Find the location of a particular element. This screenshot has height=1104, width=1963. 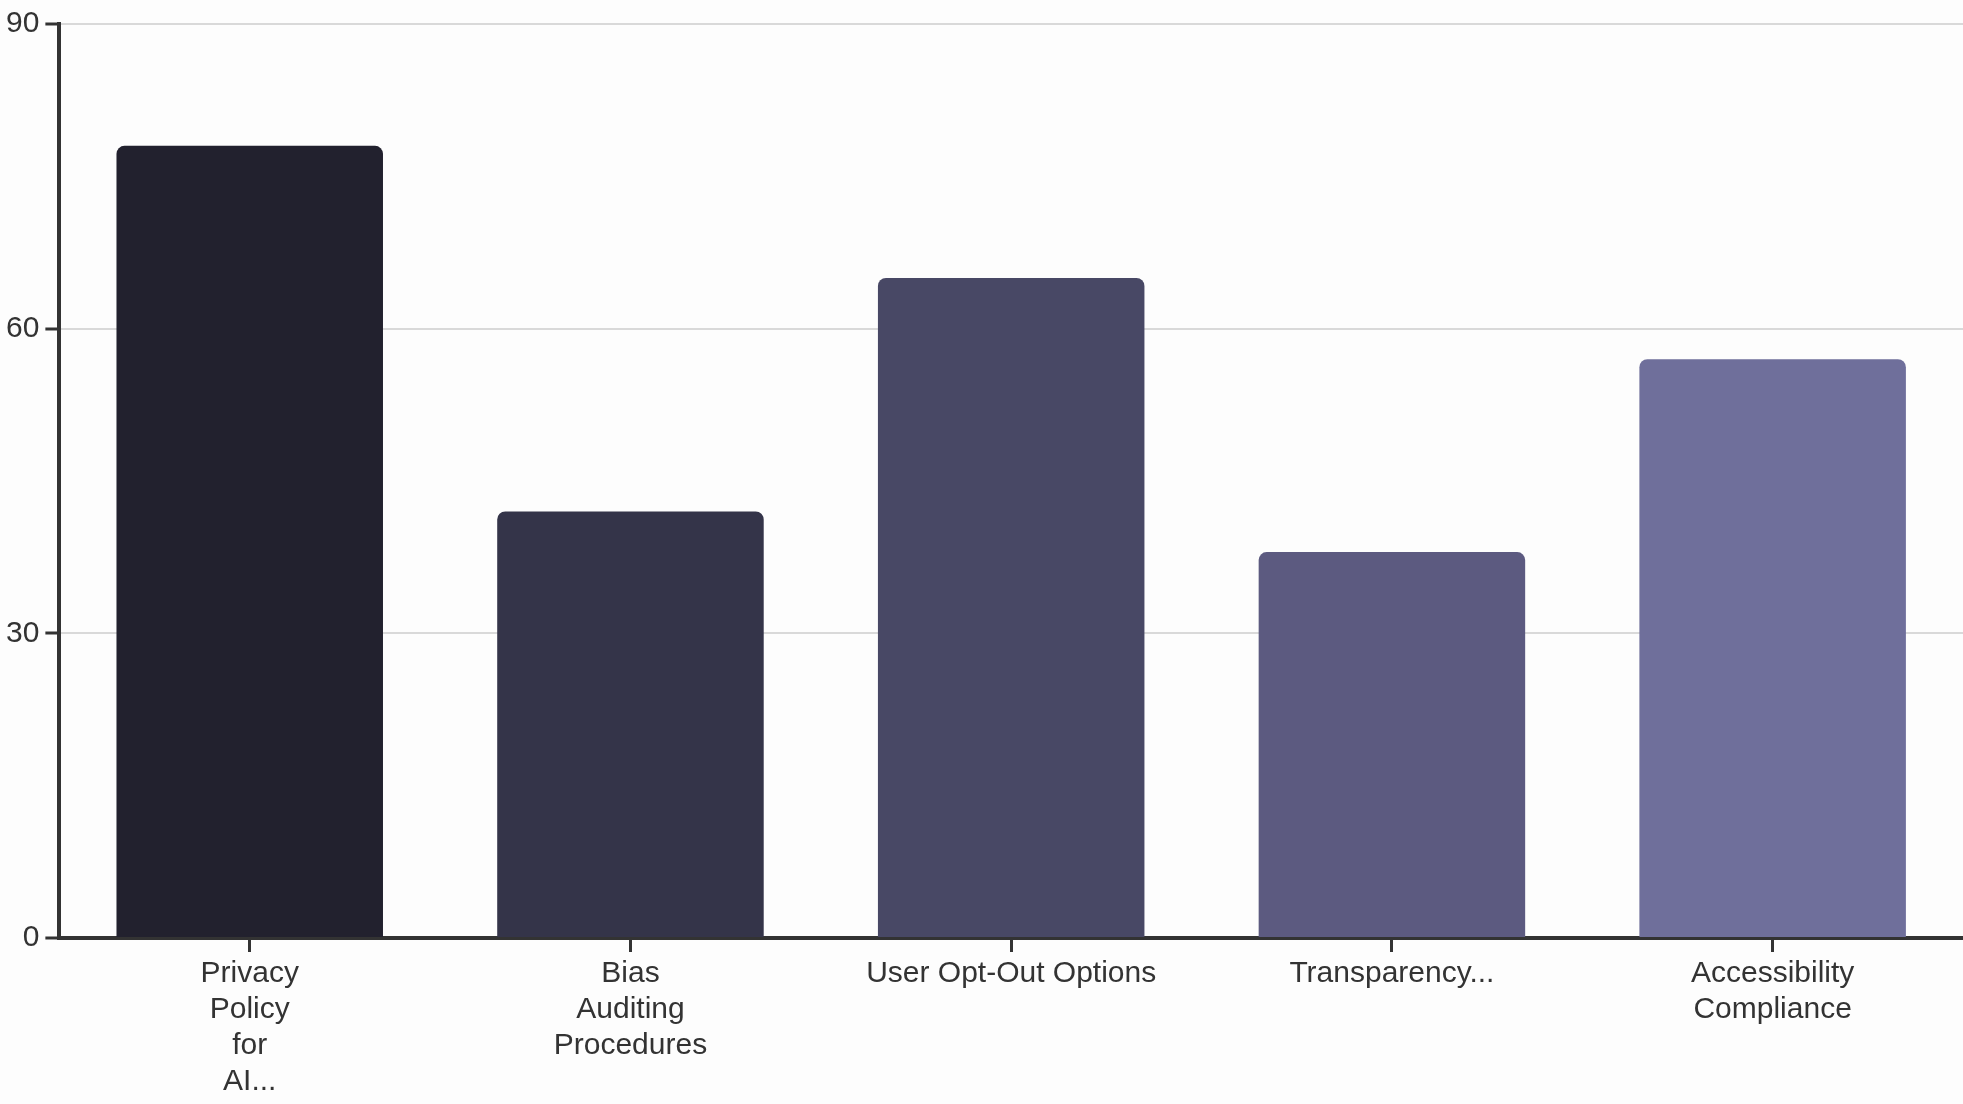

x-tick-label: User Opt-Out Options is located at coordinates (1011, 972).